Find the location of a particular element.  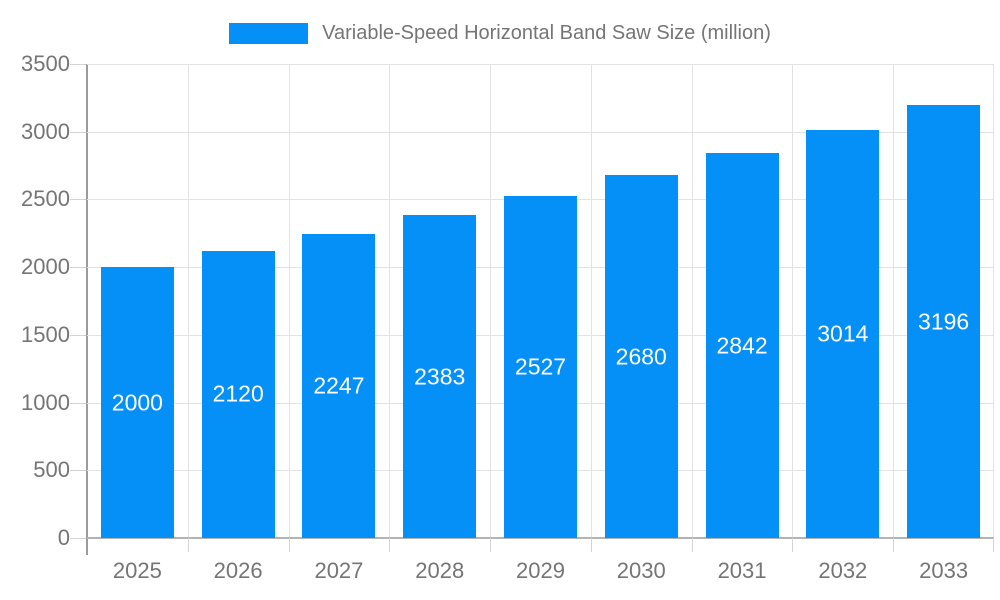

bar-value-label: 2842 is located at coordinates (742, 345).